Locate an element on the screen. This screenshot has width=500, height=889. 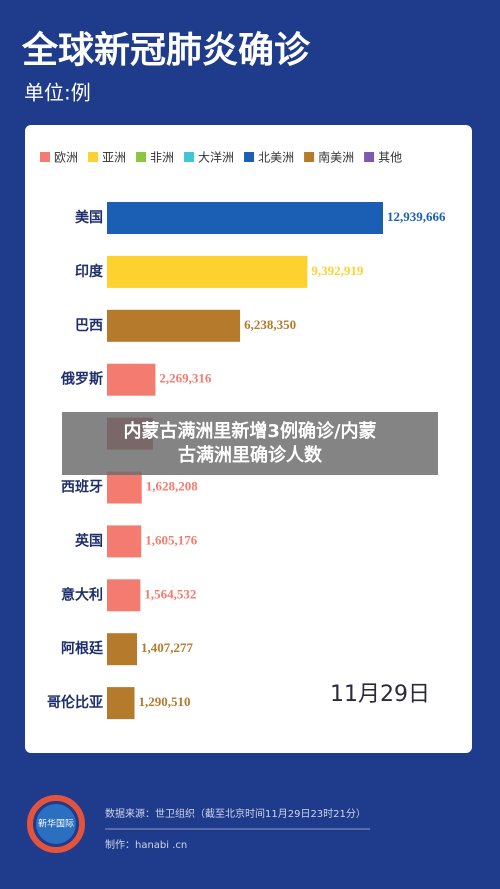
value-label: 6,238,350 is located at coordinates (270, 324).